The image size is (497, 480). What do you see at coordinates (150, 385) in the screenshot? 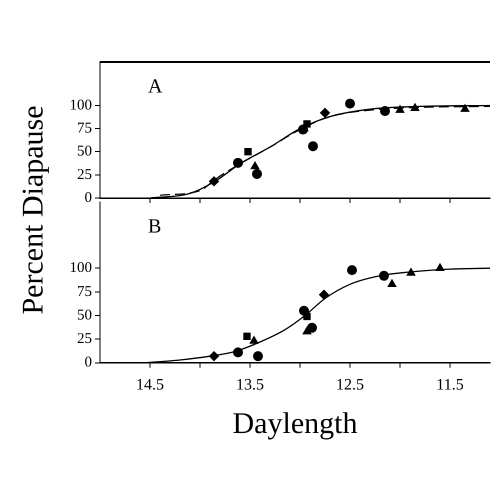
I see `x-tick-label: 14.5` at bounding box center [150, 385].